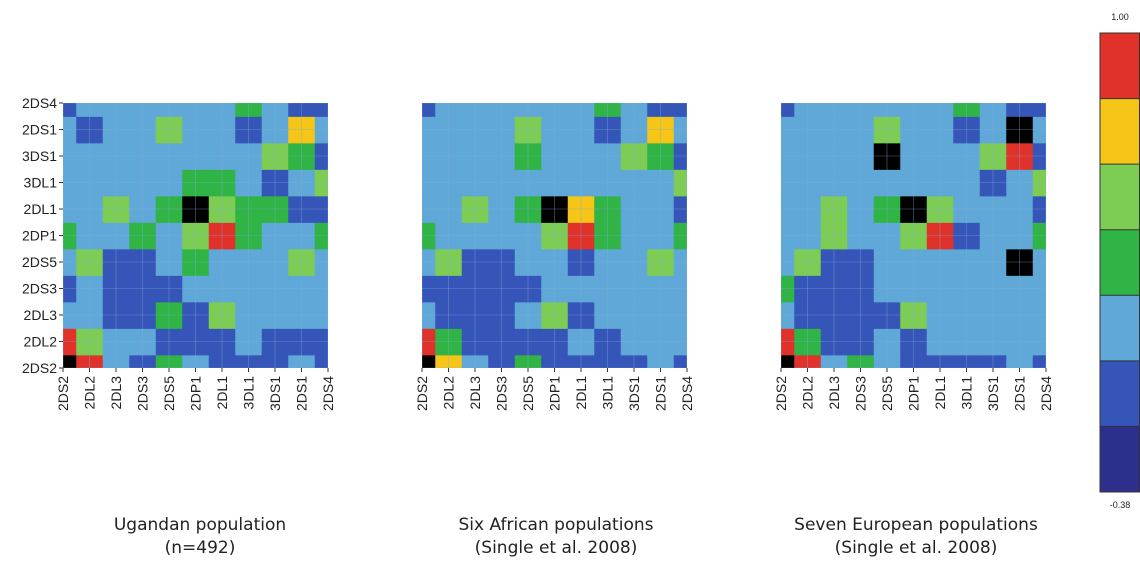 Image resolution: width=1140 pixels, height=568 pixels. Describe the element at coordinates (200, 537) in the screenshot. I see `panel-caption-ugandan: Ugandan population (n=492)` at that location.